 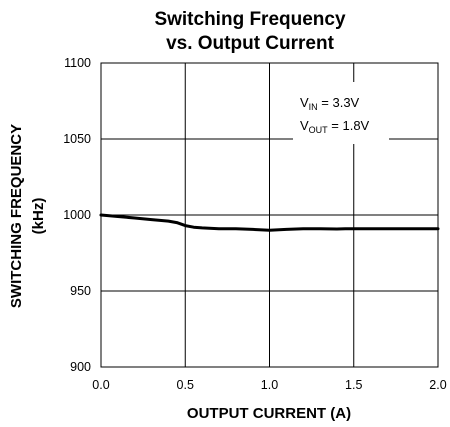 What do you see at coordinates (304, 102) in the screenshot?
I see `annotation-vin-symbol: V` at bounding box center [304, 102].